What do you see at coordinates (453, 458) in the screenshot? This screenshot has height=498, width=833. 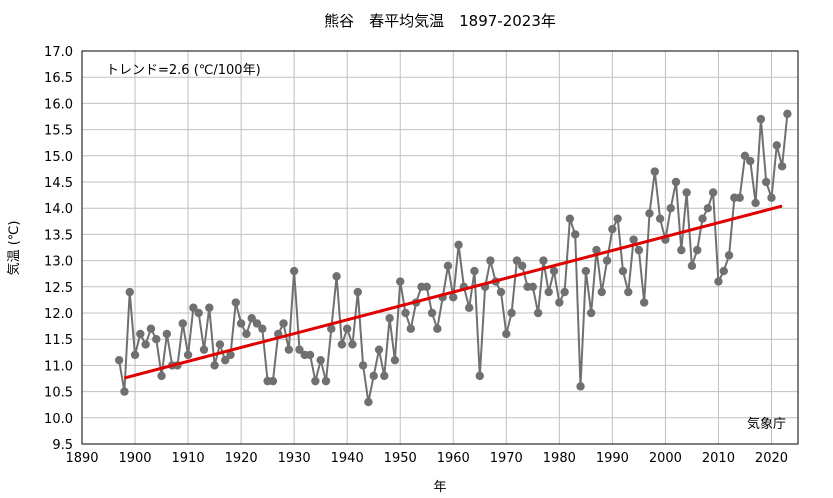 I see `x-tick-label: 1960` at bounding box center [453, 458].